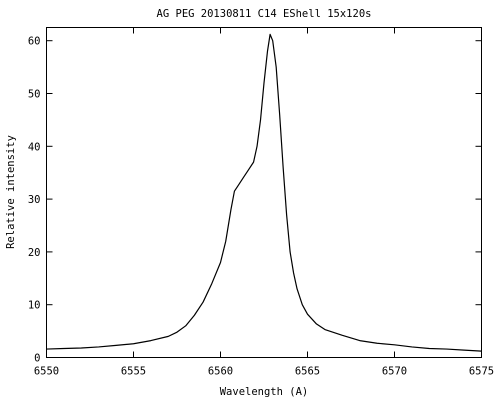 This screenshot has width=500, height=400. Describe the element at coordinates (37, 359) in the screenshot. I see `y-tick-label: 0` at that location.